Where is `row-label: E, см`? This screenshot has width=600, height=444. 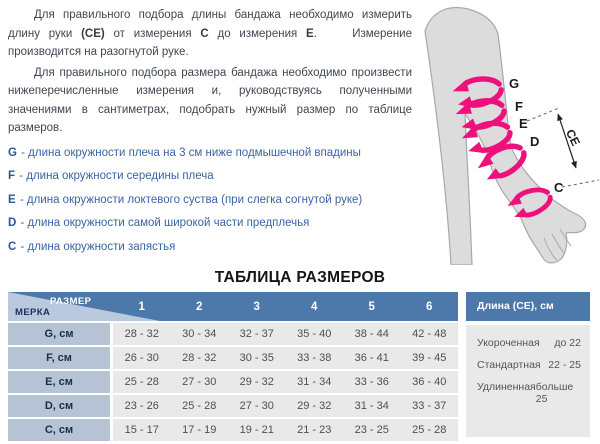
row-label: E, см is located at coordinates (59, 382).